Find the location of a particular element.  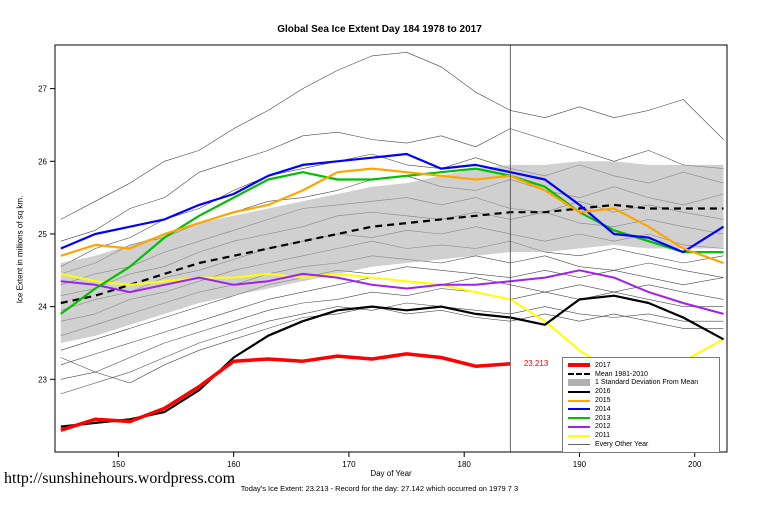

legend-item: Every Other Year is located at coordinates (641, 444).